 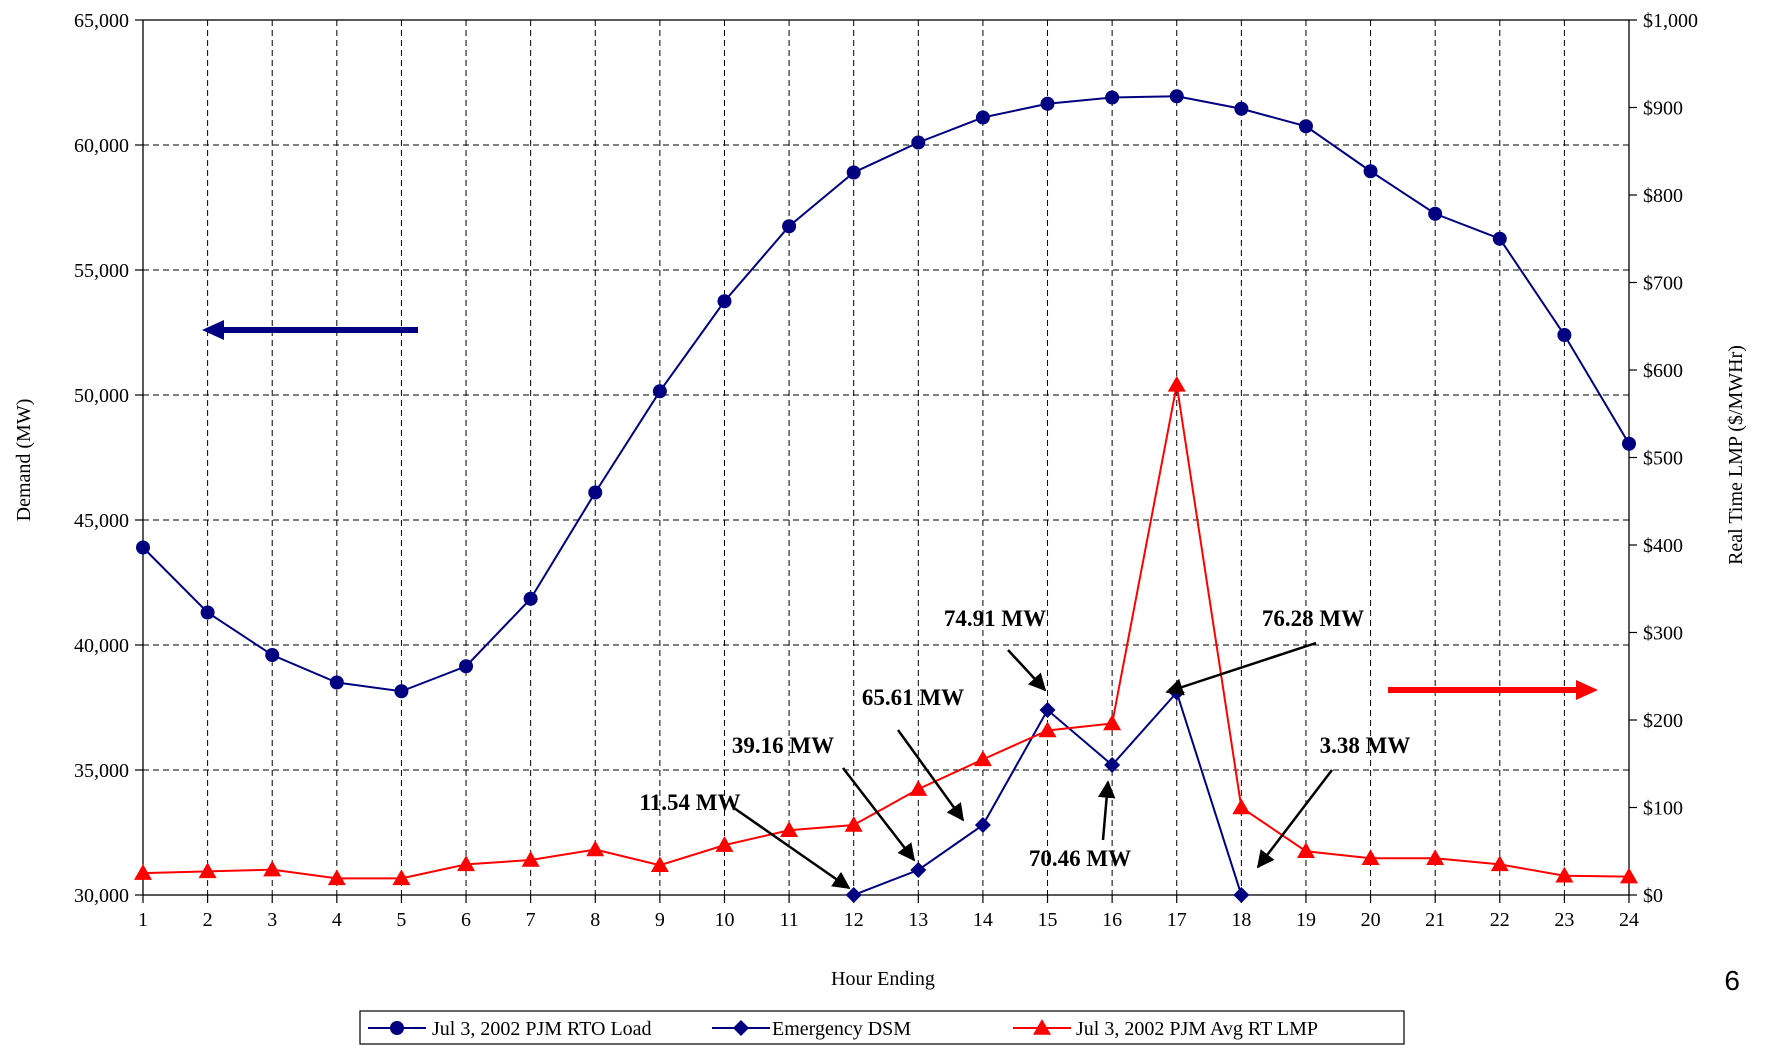 What do you see at coordinates (1500, 920) in the screenshot?
I see `x-tick-label: 22` at bounding box center [1500, 920].